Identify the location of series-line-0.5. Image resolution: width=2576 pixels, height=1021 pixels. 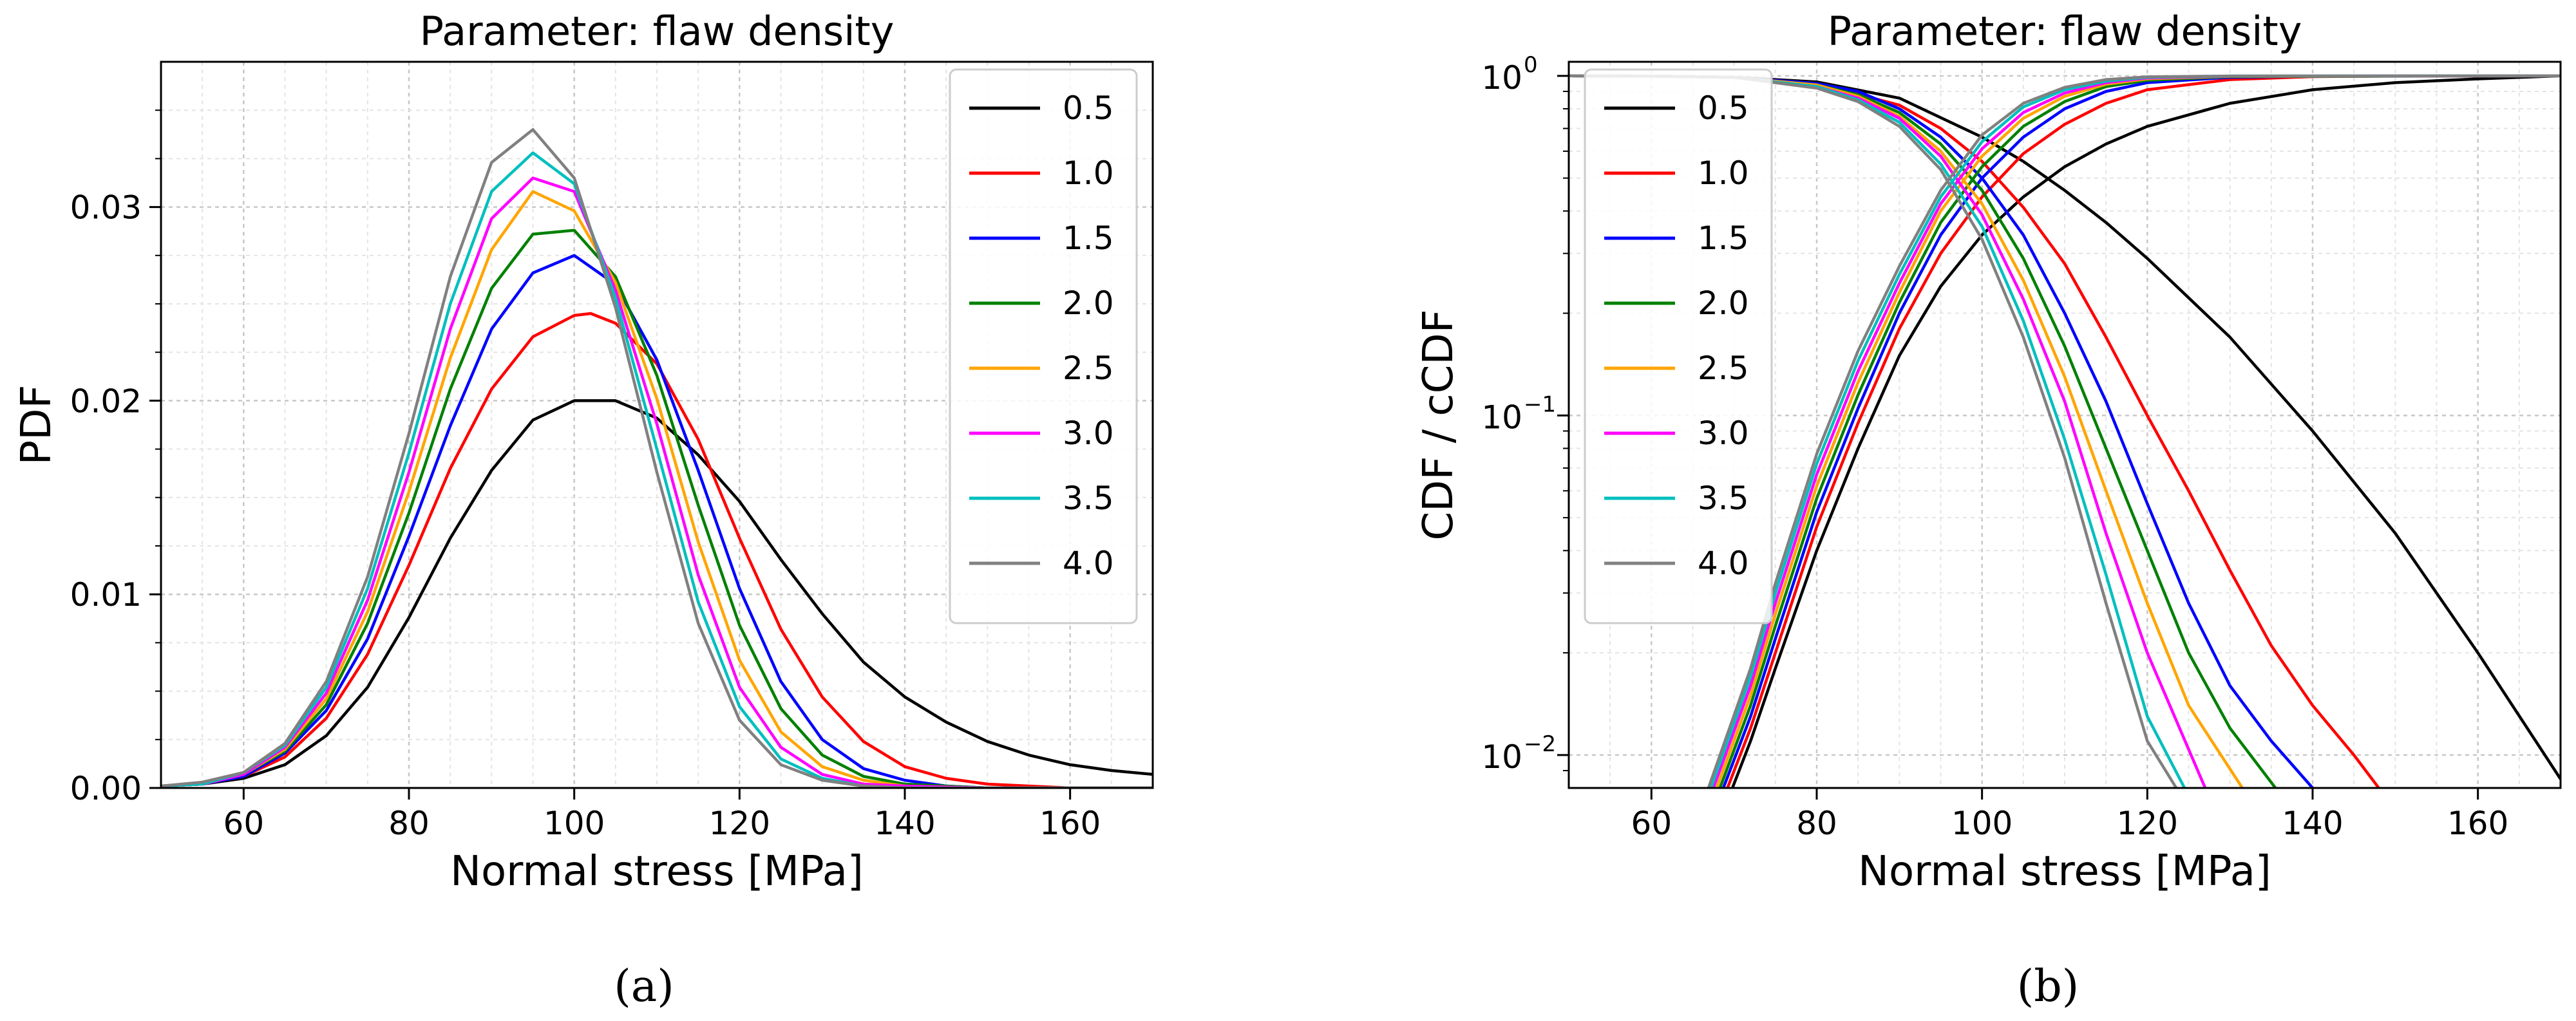
(657, 593).